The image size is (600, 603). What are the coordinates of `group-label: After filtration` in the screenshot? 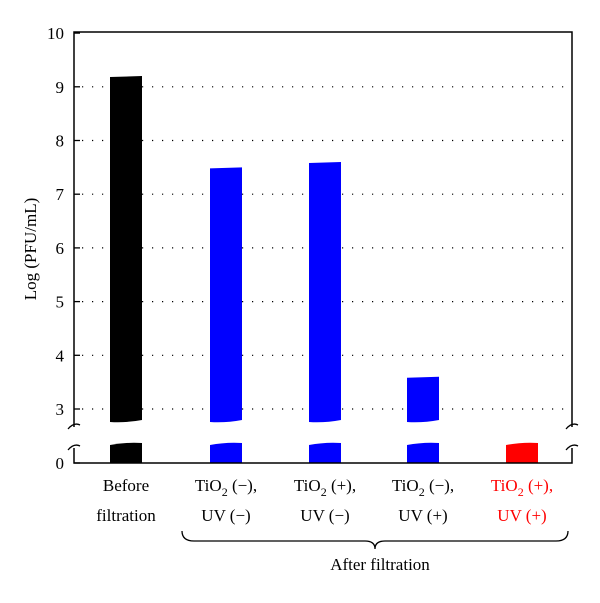 It's located at (380, 564).